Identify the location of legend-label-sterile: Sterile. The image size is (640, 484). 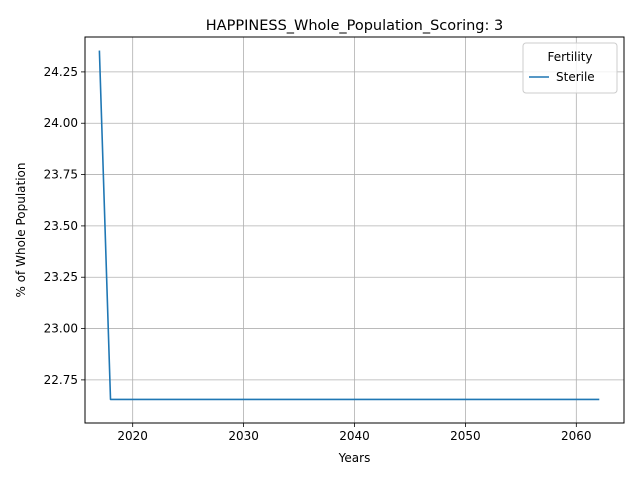
(575, 77).